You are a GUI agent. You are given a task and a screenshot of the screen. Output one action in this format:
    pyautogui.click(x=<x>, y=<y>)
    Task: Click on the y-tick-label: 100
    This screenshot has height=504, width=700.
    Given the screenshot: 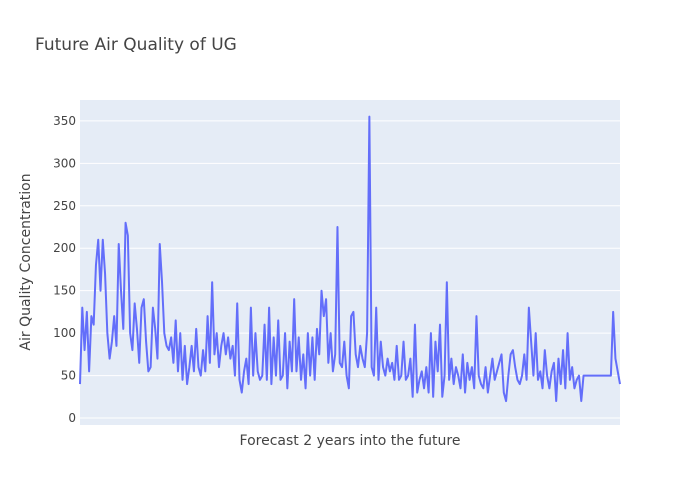 What is the action you would take?
    pyautogui.click(x=64, y=333)
    